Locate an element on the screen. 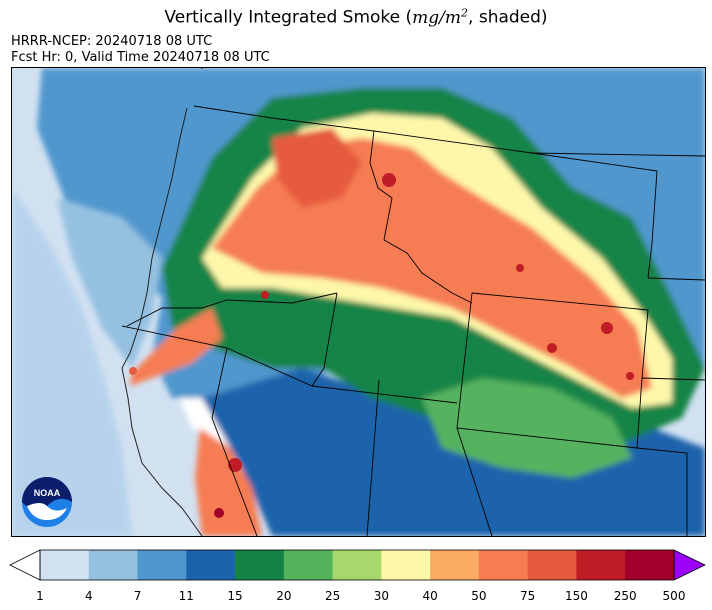 Image resolution: width=712 pixels, height=610 pixels. colorbar-tick-label: 50 is located at coordinates (479, 596).